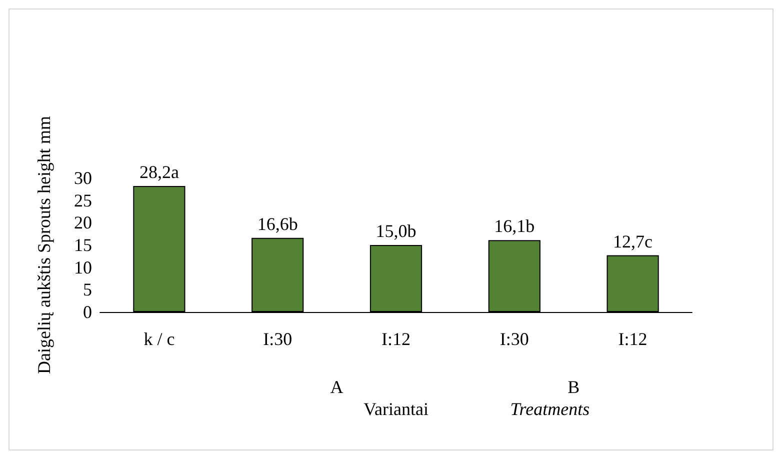  Describe the element at coordinates (44, 245) in the screenshot. I see `y-axis-title: Daigelių aukštis Sprouts height mm` at that location.